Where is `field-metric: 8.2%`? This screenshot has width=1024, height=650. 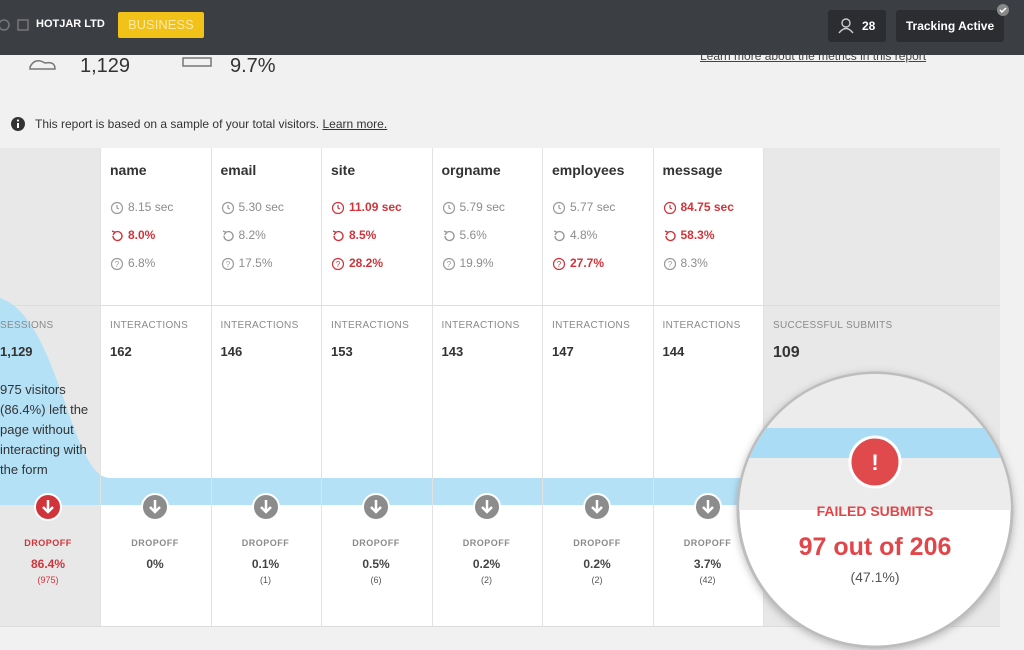 field-metric: 8.2% is located at coordinates (252, 235).